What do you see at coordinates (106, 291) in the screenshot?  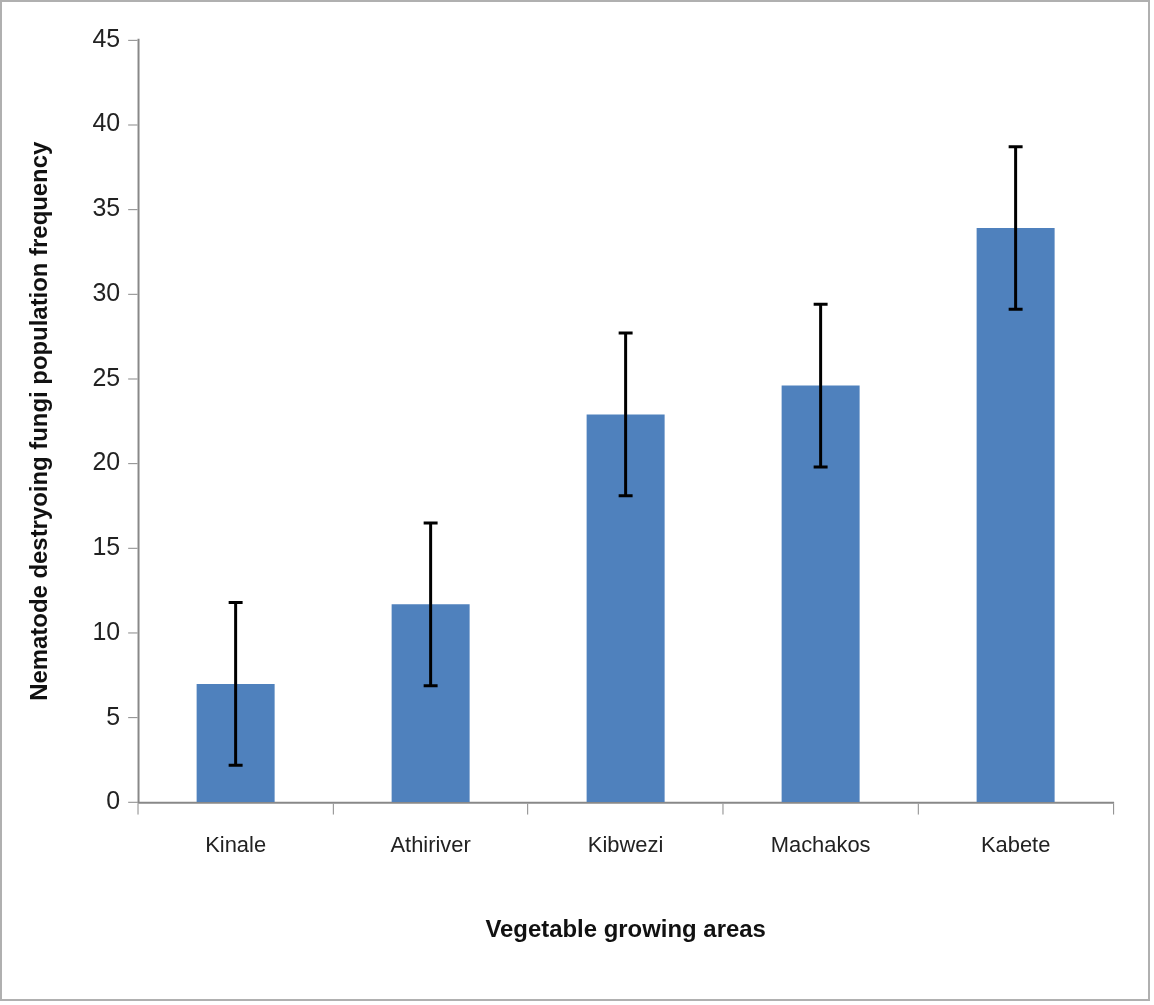 I see `y-tick-label: 30` at bounding box center [106, 291].